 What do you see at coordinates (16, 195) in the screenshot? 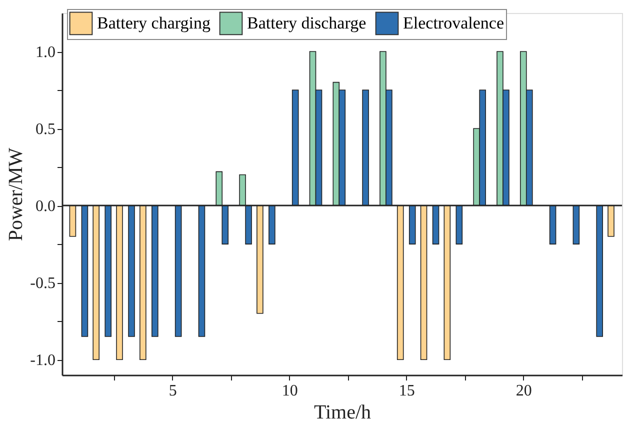
I see `y-axis-title: Power/MW` at bounding box center [16, 195].